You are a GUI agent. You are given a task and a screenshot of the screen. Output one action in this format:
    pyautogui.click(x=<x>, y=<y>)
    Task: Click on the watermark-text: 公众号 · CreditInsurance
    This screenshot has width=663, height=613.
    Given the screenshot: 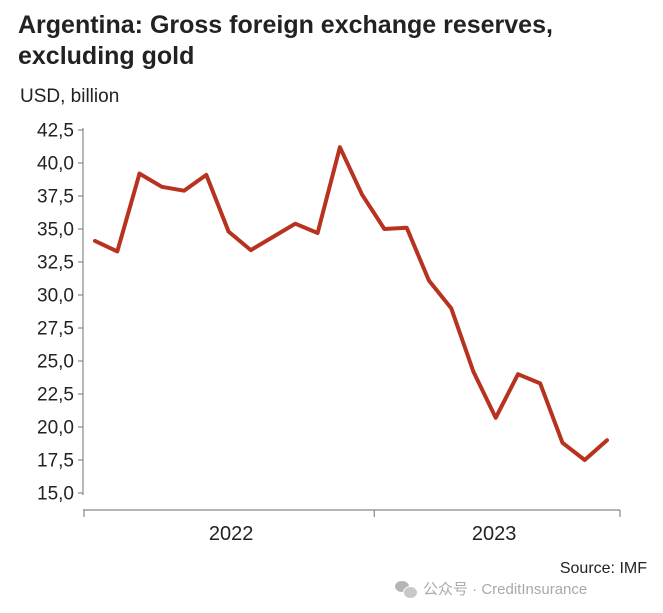 What is the action you would take?
    pyautogui.click(x=505, y=589)
    